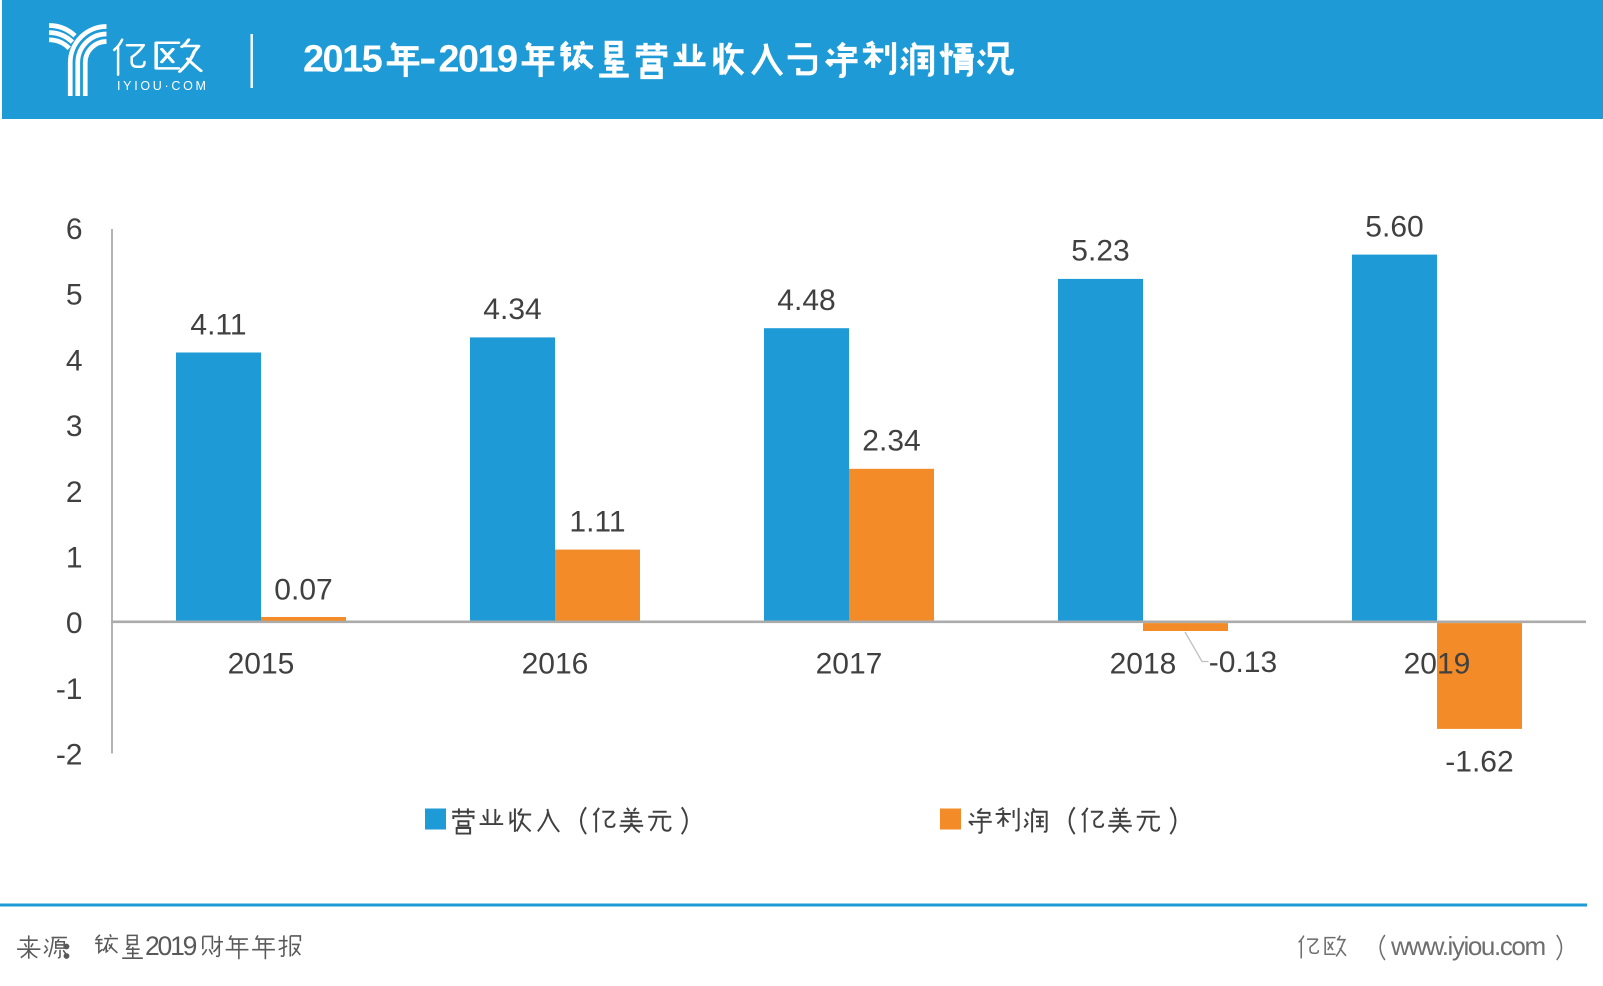  I want to click on svg-text: 0, so click(74, 623).